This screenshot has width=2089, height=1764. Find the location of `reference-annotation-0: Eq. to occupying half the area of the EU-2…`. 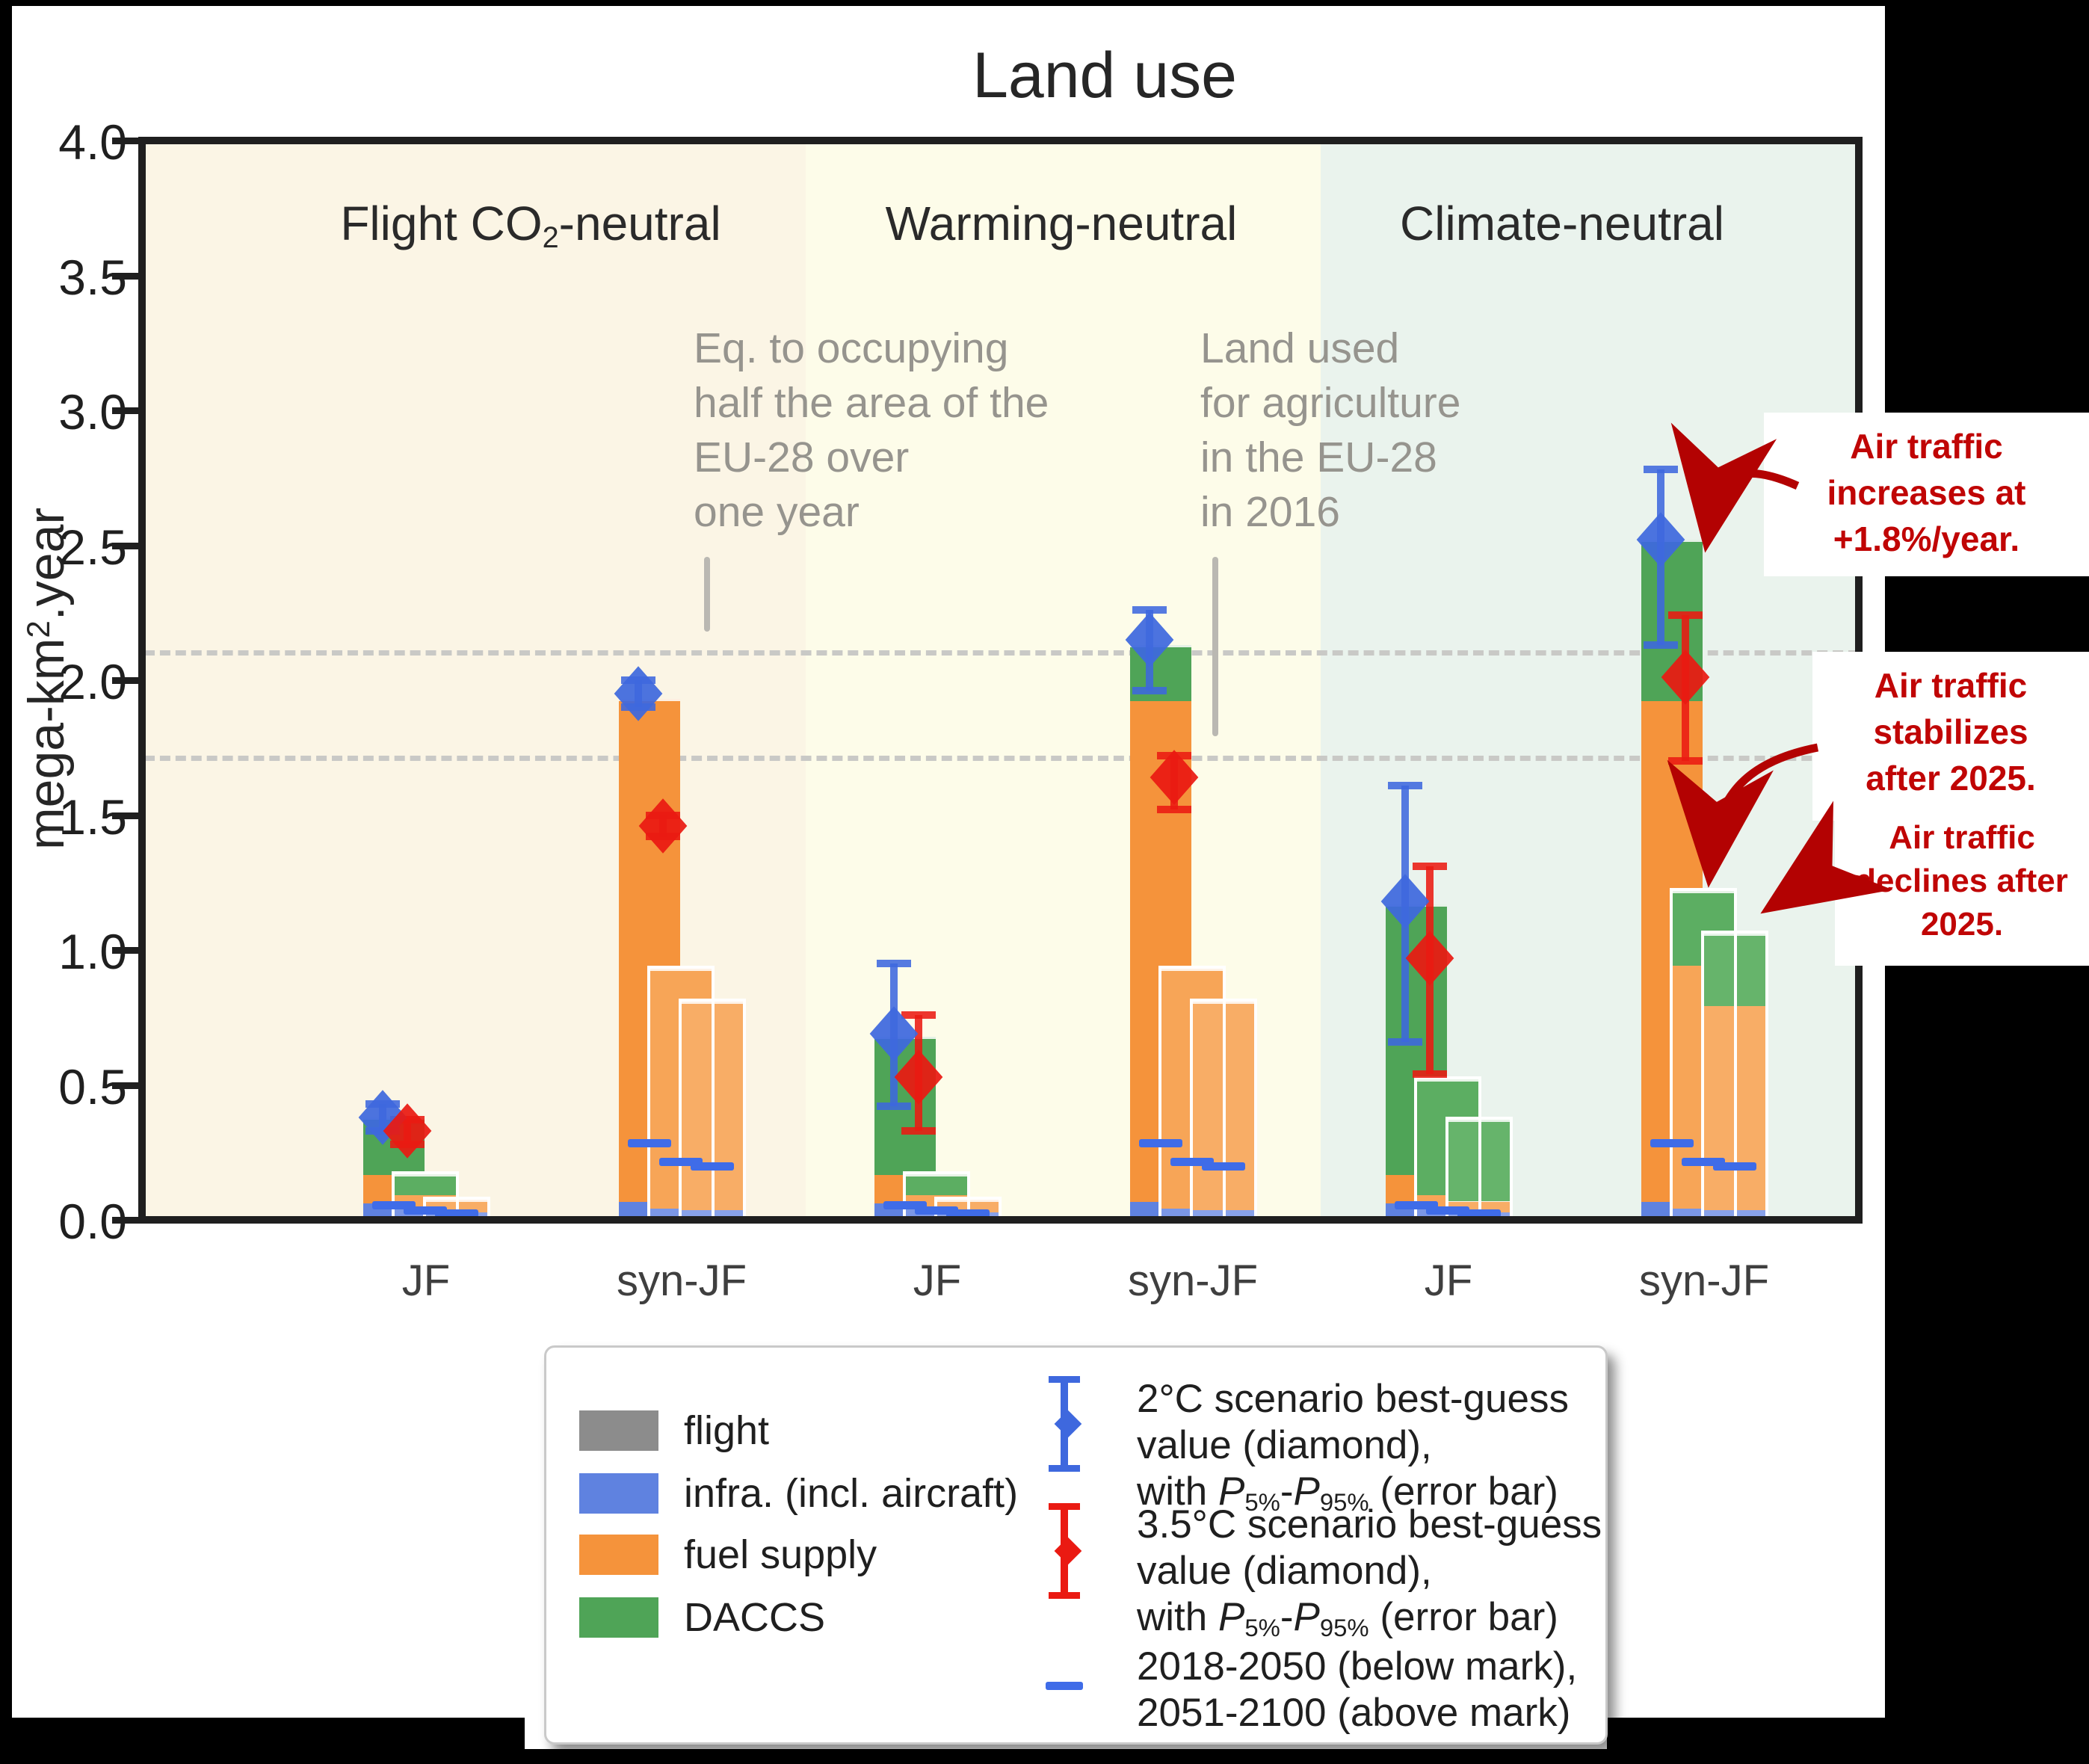

reference-annotation-0: Eq. to occupying half the area of the EU-2… is located at coordinates (871, 430).